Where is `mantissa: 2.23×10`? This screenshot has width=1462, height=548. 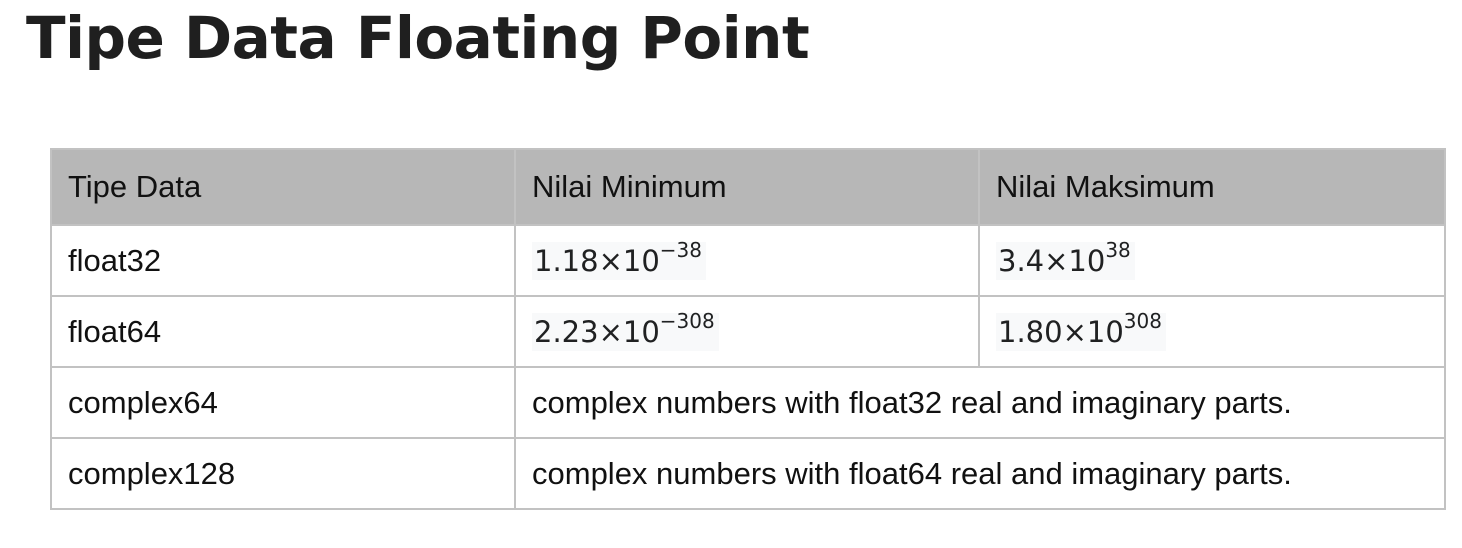
mantissa: 2.23×10 is located at coordinates (597, 331).